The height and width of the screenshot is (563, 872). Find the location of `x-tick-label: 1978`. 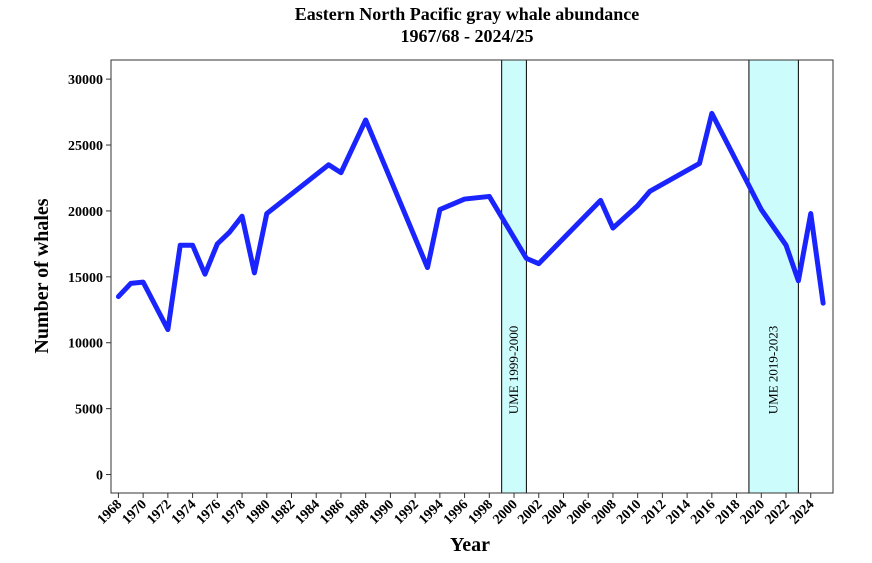

x-tick-label: 1978 is located at coordinates (233, 512).